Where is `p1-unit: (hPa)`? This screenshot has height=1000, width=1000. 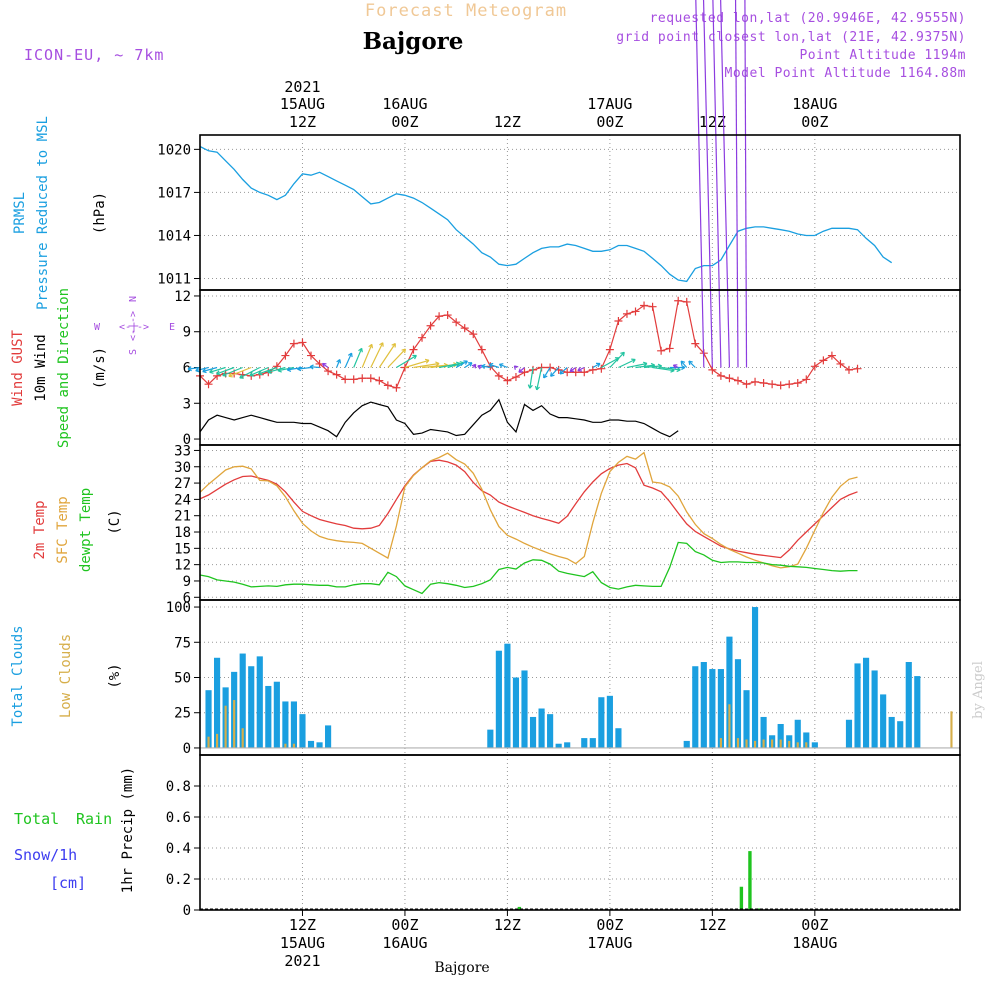
p1-unit: (hPa) is located at coordinates (100, 213).